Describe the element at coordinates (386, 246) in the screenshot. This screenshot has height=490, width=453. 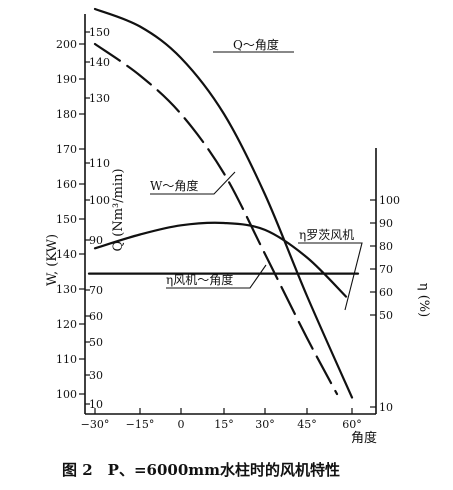
I see `eta-tick-label: 80` at that location.